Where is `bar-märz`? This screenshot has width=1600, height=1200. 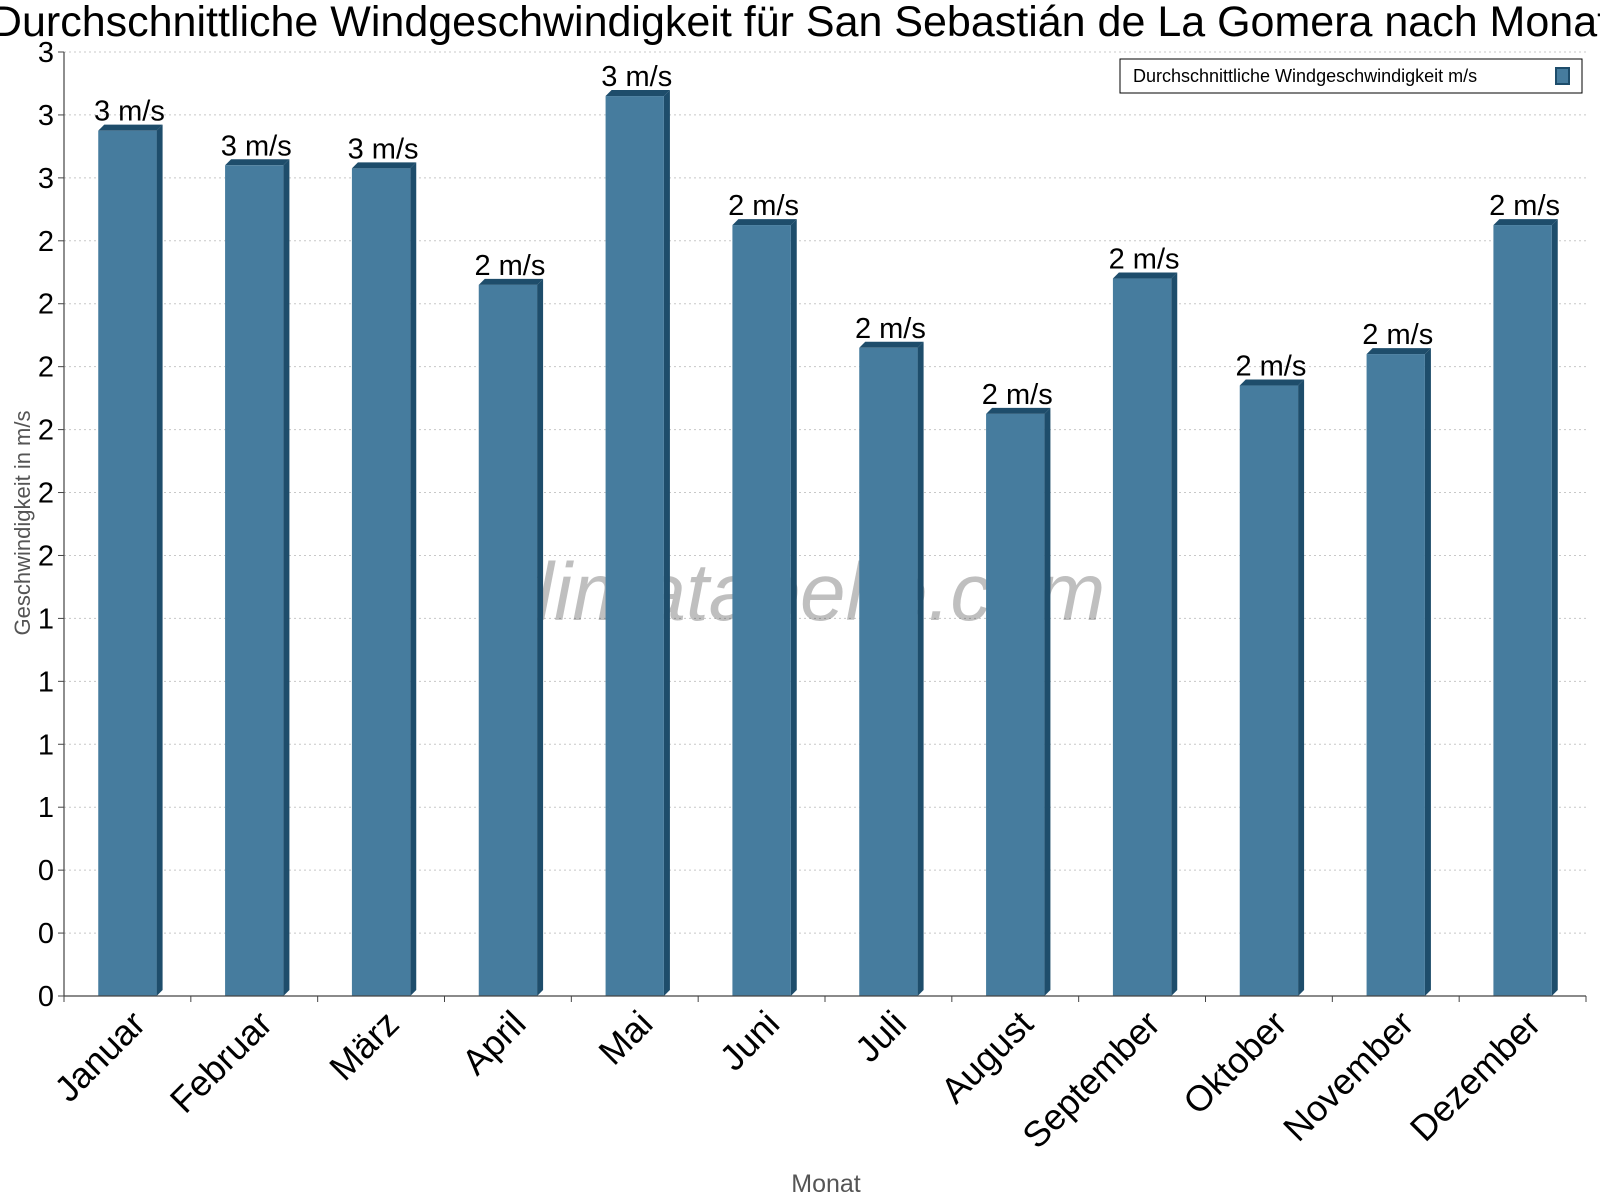
bar-märz is located at coordinates (384, 579).